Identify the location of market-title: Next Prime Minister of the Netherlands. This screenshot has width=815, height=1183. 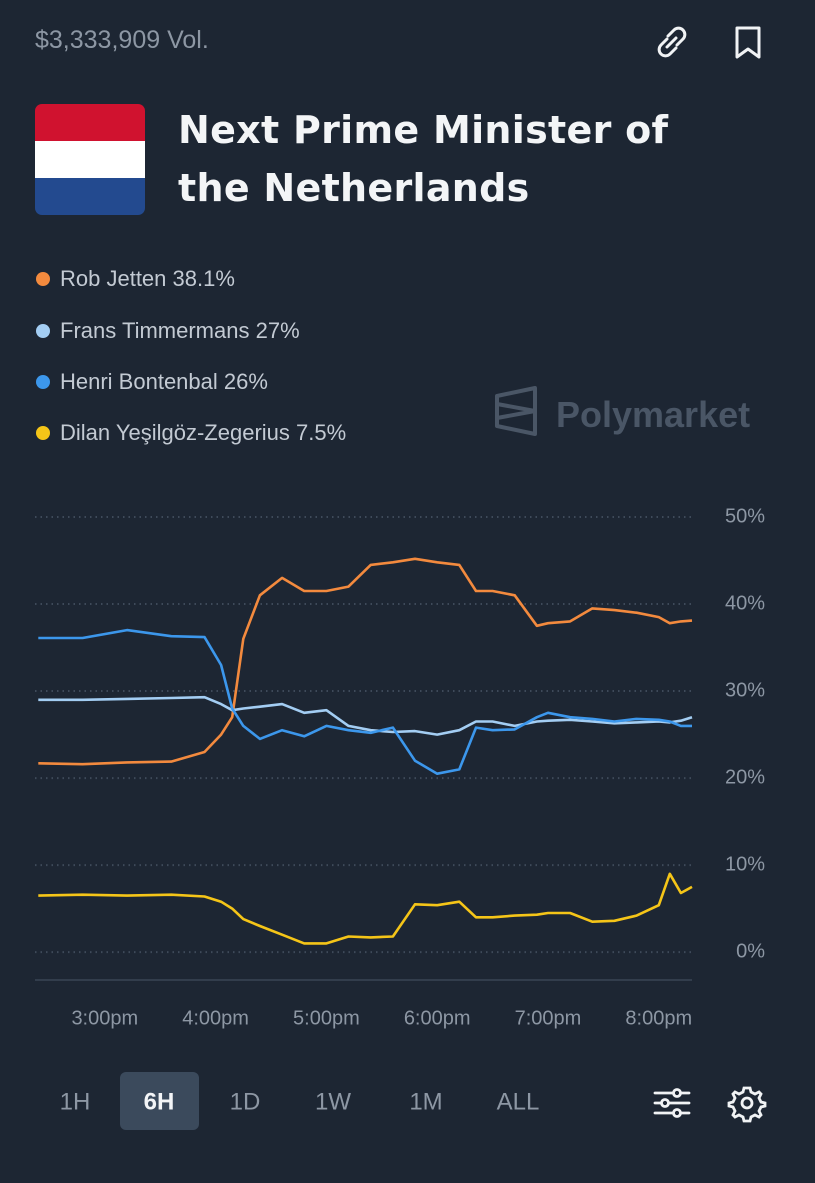
(423, 159).